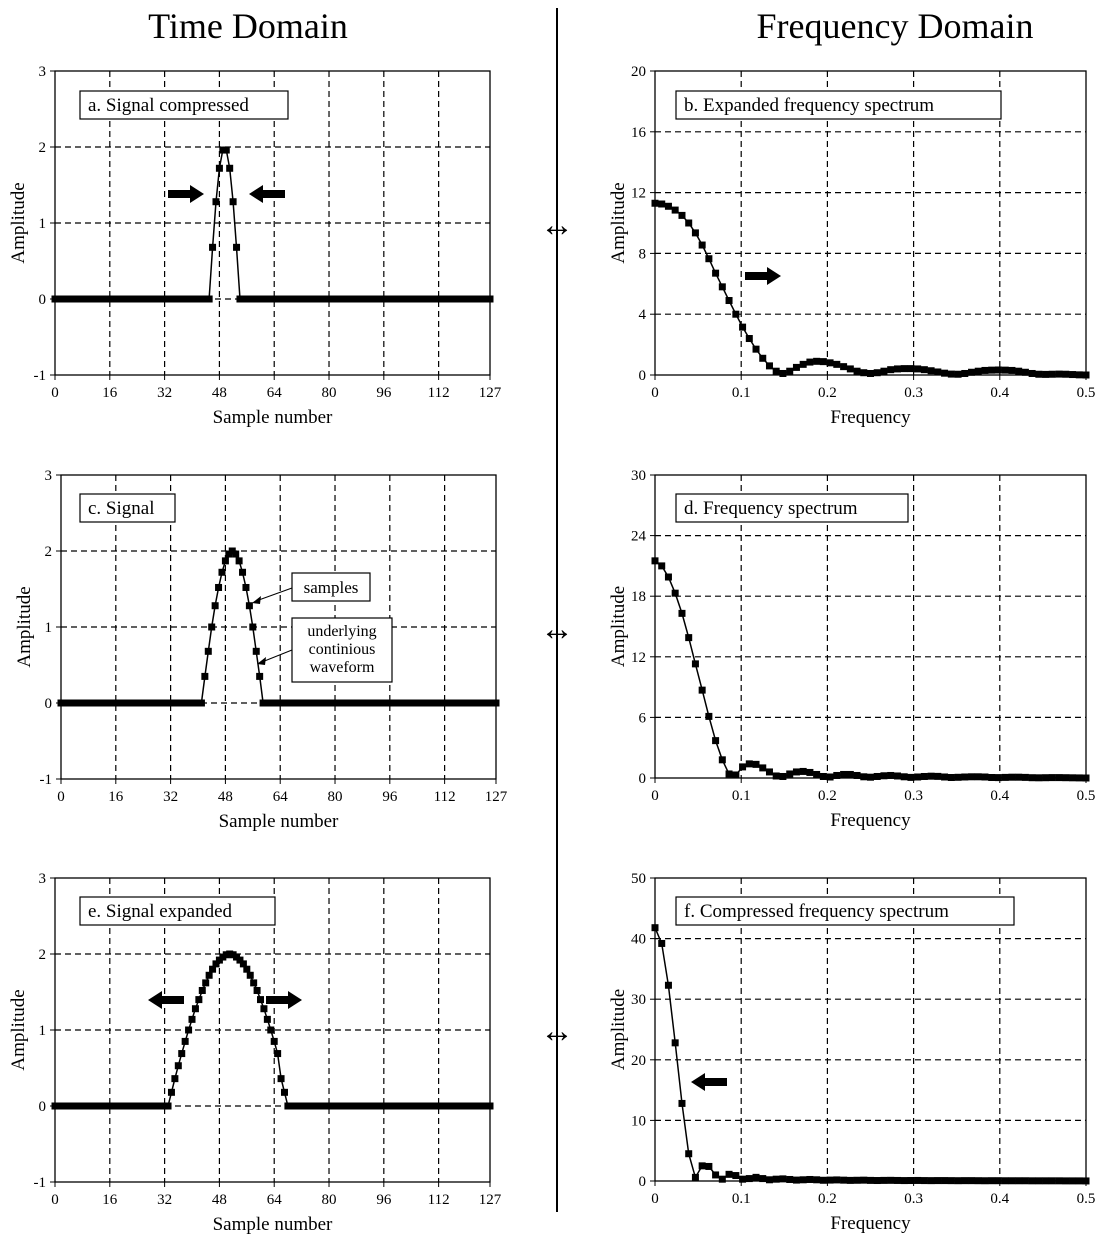  I want to click on y-tick-label: 4, so click(643, 315).